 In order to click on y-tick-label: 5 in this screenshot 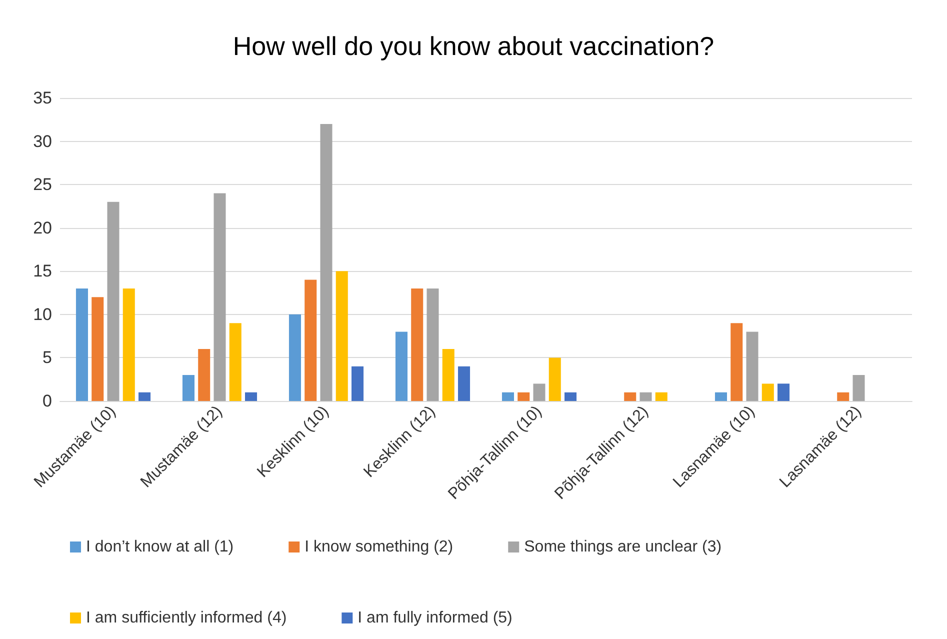, I will do `click(47, 358)`.